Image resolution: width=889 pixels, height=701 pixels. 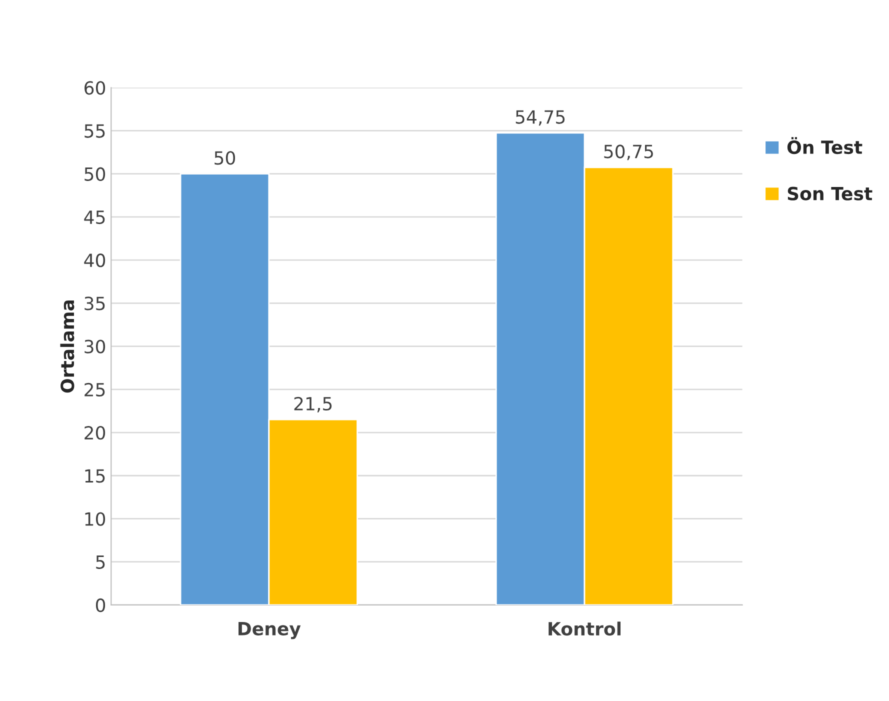 I want to click on y-tick-label: 40, so click(x=95, y=261).